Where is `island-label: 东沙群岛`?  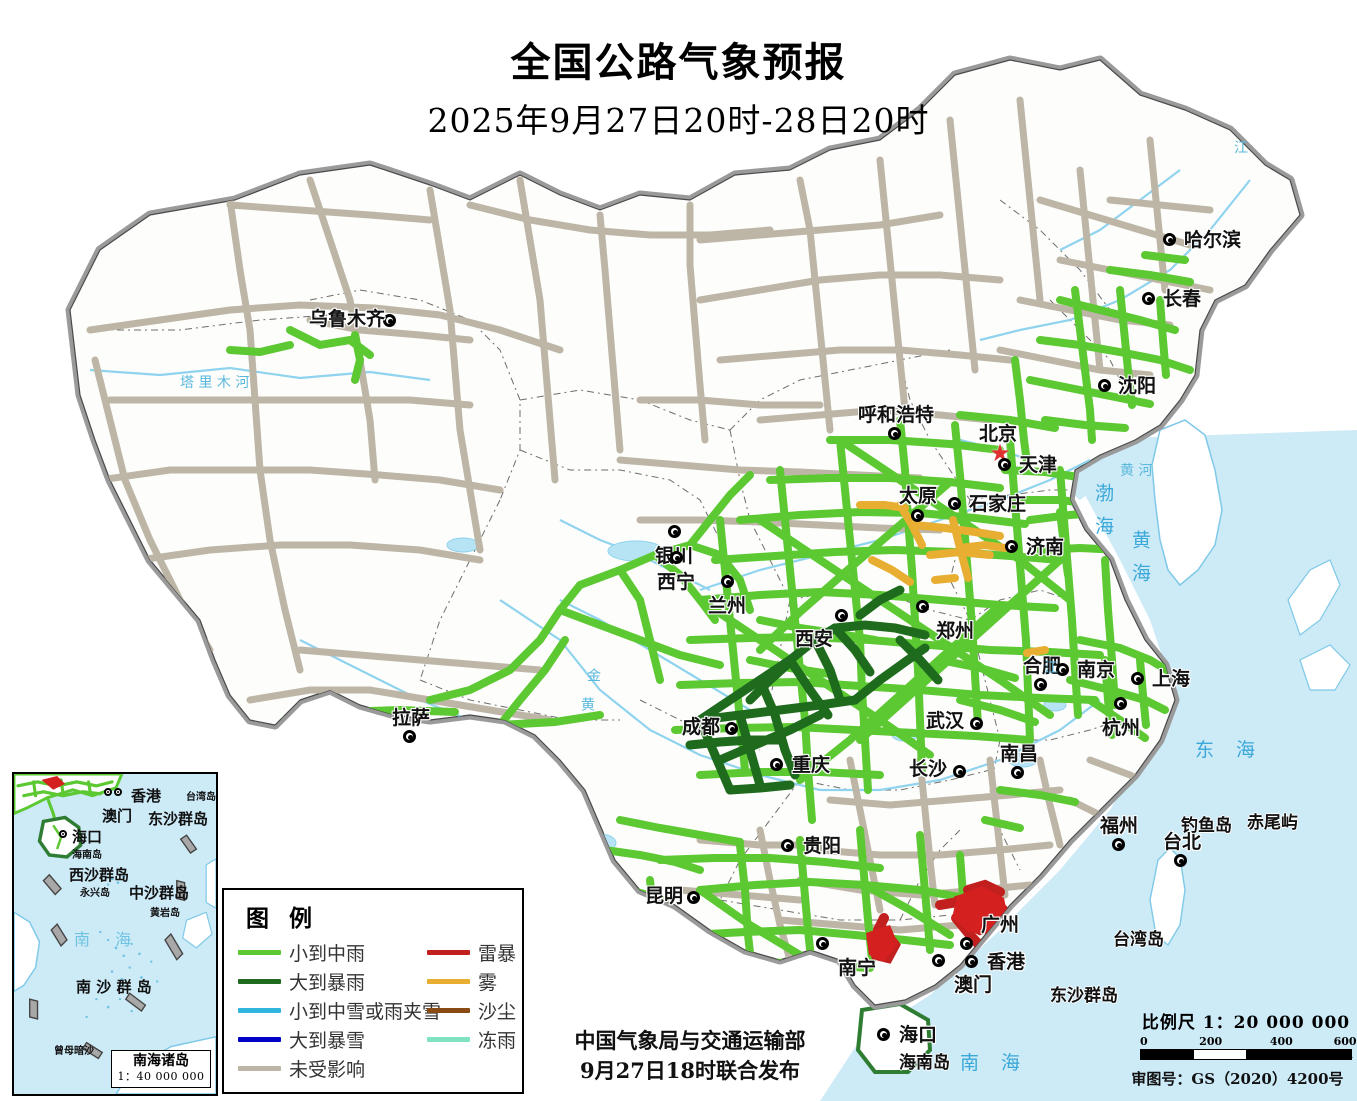
island-label: 东沙群岛 is located at coordinates (1084, 996).